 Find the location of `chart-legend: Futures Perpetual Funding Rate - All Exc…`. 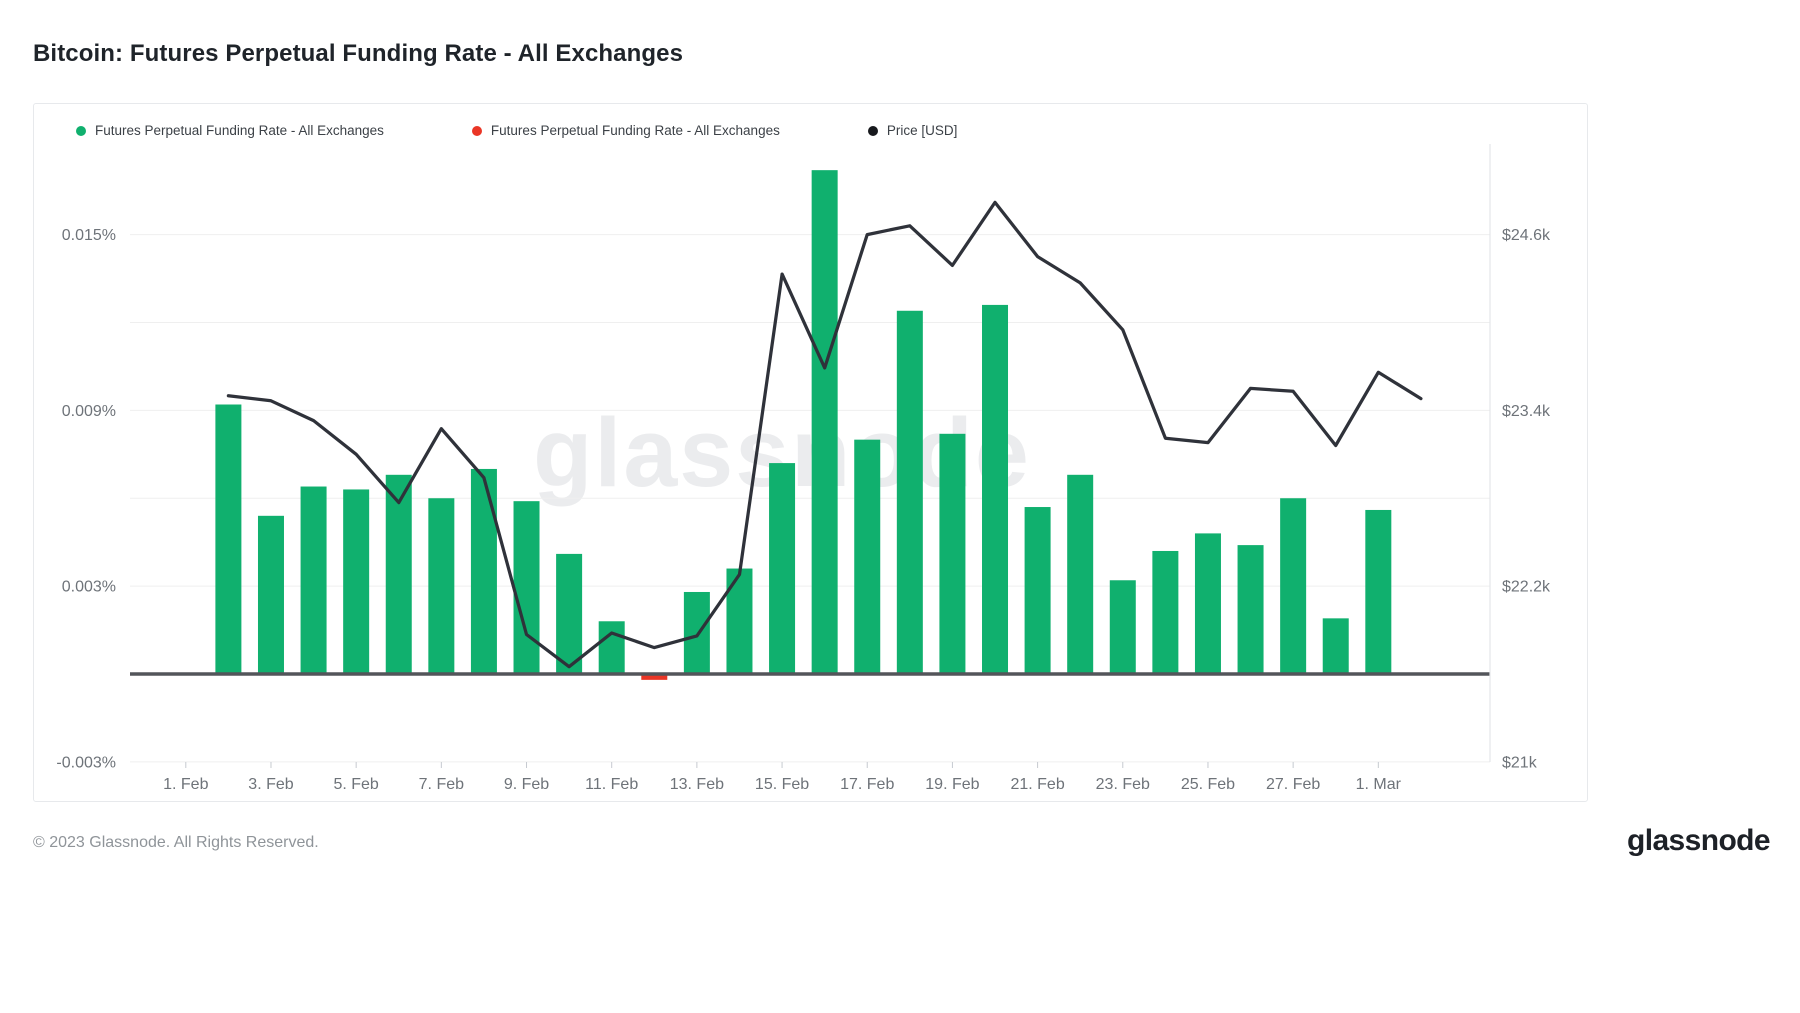

chart-legend: Futures Perpetual Funding Rate - All Exc… is located at coordinates (516, 130).